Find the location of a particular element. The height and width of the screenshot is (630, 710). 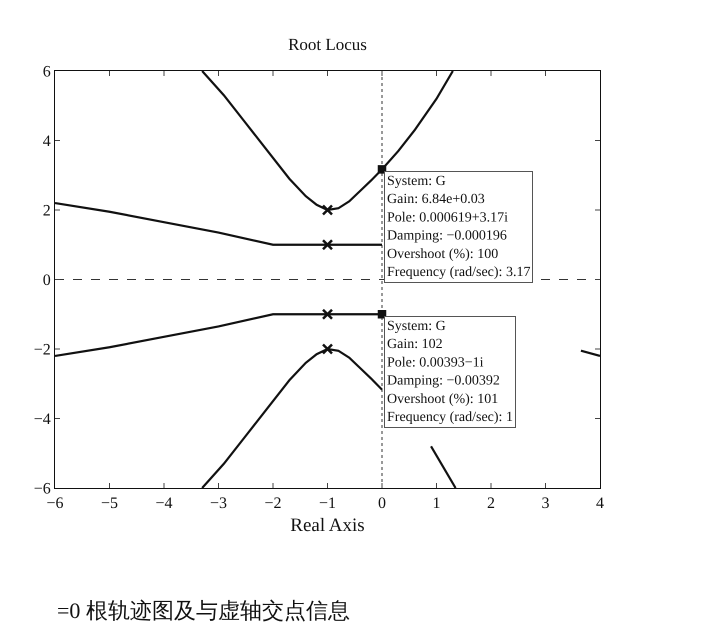

y-tick-label: 2 is located at coordinates (46, 211).